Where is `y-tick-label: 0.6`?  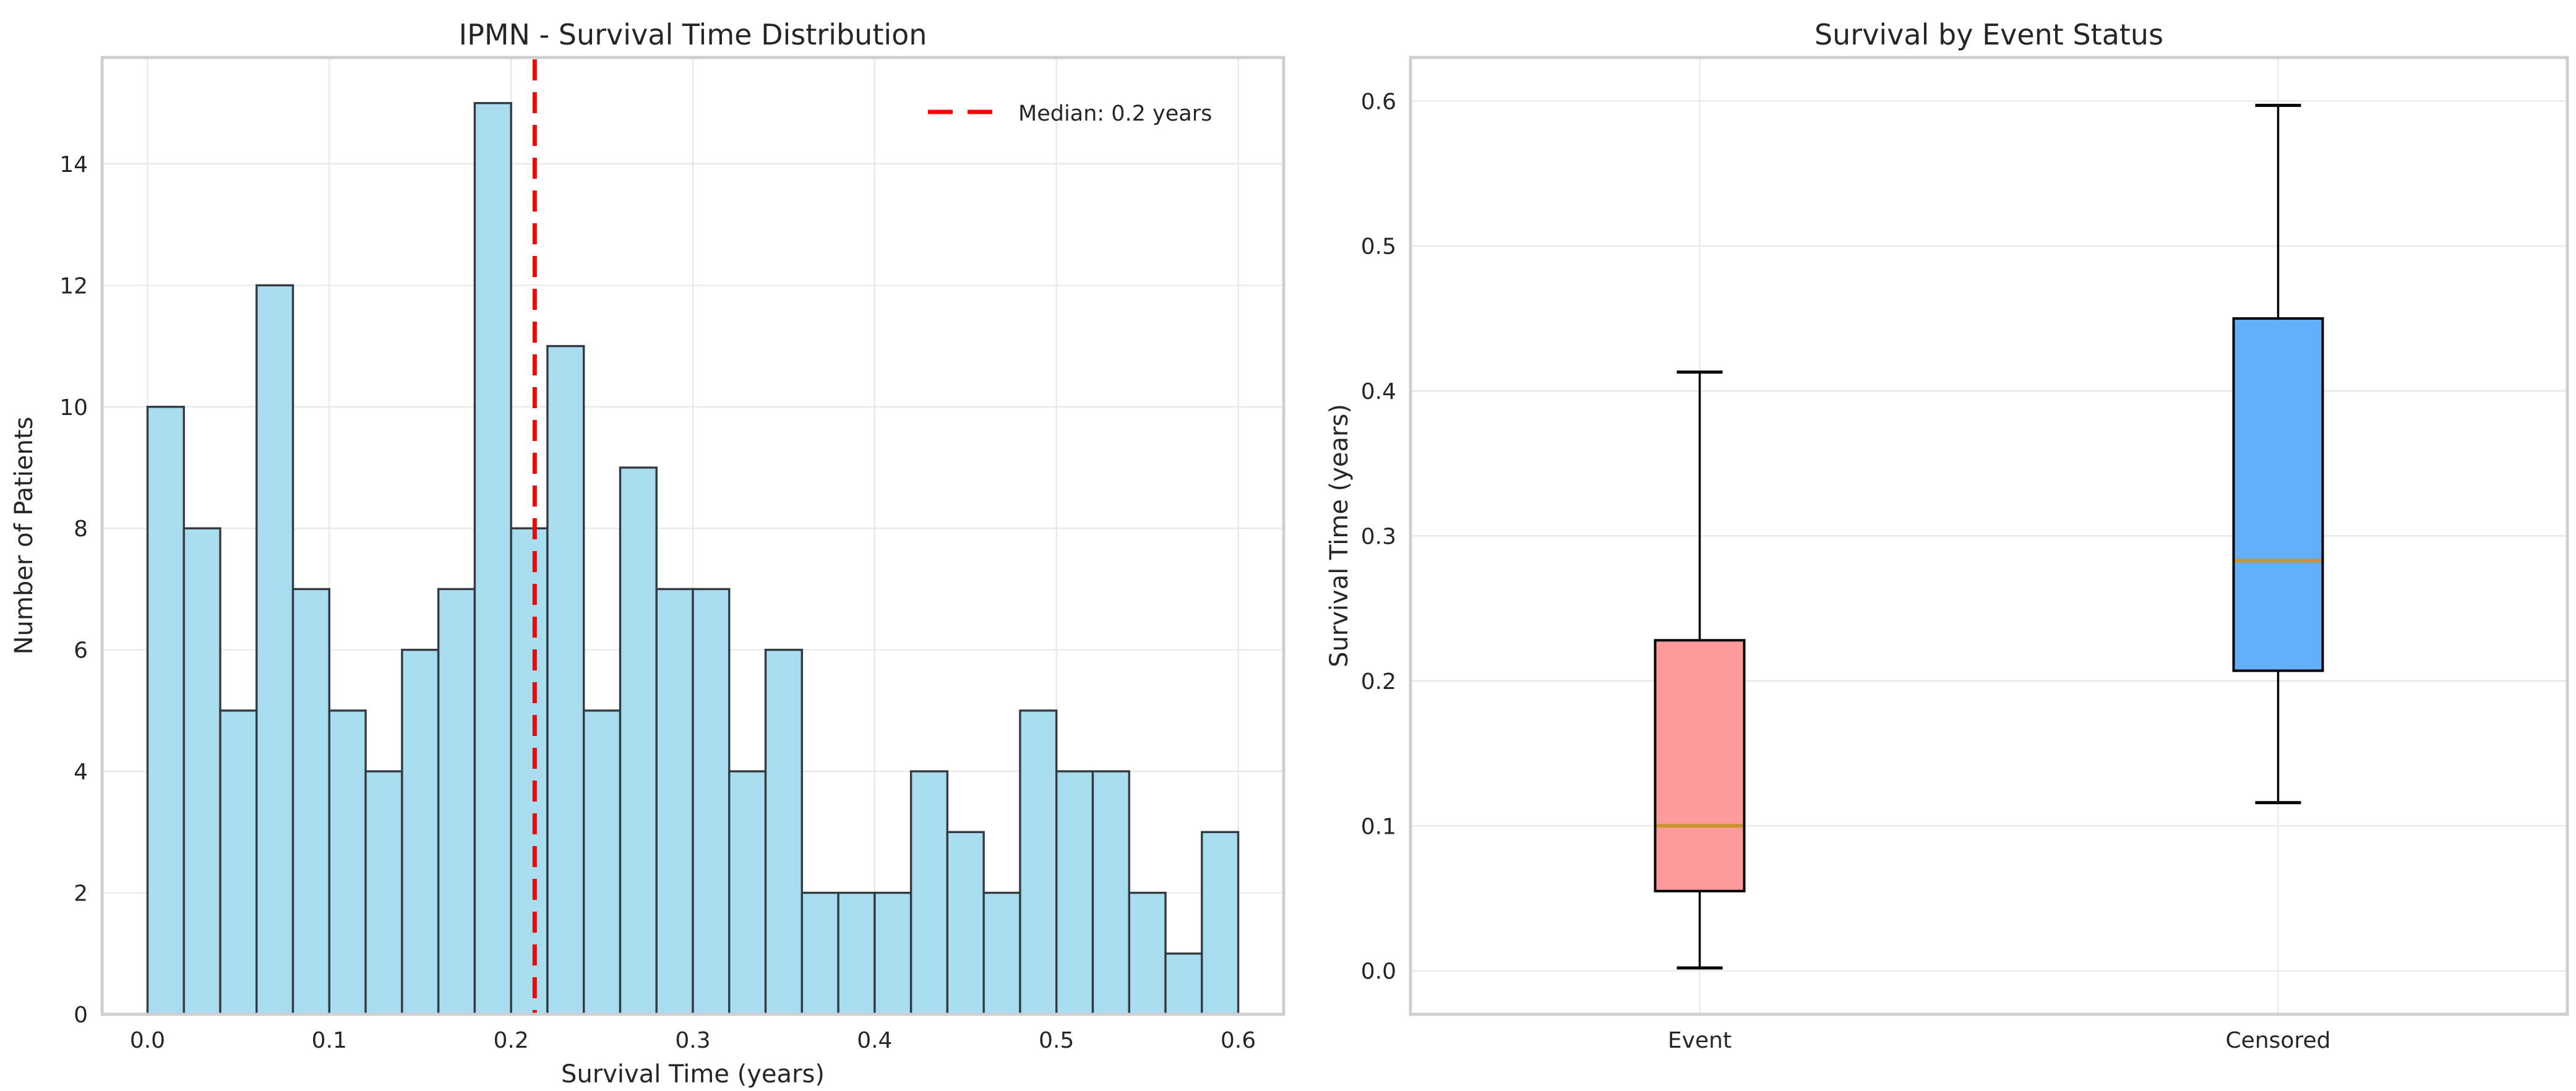
y-tick-label: 0.6 is located at coordinates (1378, 101).